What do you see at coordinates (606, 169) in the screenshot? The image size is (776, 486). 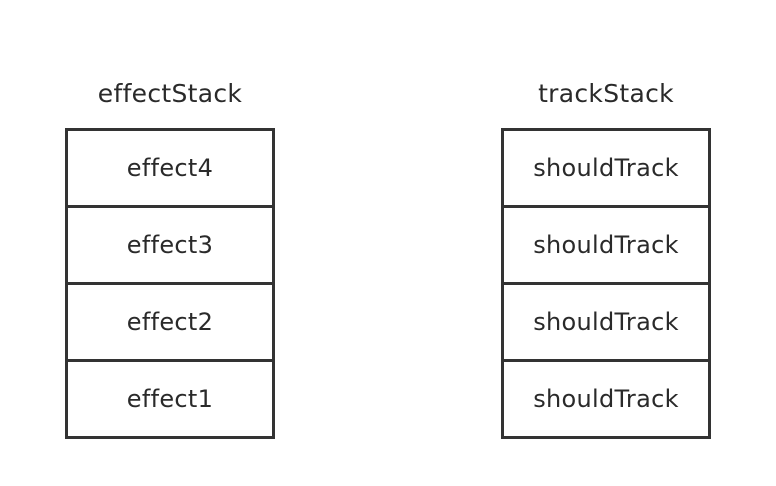 I see `track-stack-cell-1: shouldTrack` at bounding box center [606, 169].